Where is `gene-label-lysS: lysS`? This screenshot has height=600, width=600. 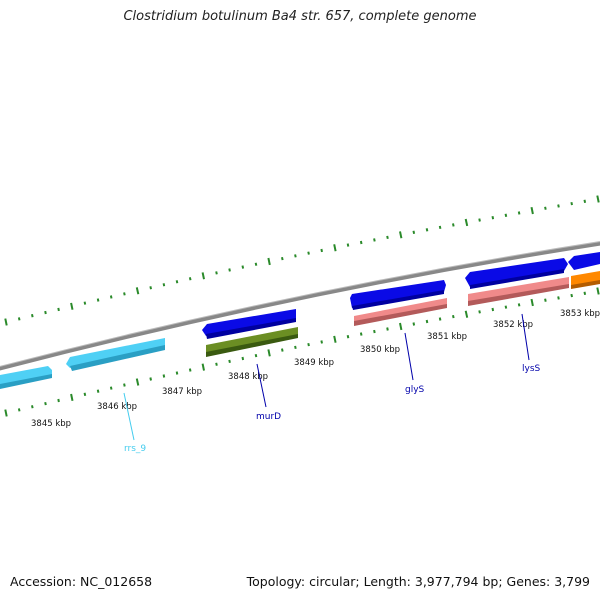 gene-label-lysS: lysS is located at coordinates (531, 369).